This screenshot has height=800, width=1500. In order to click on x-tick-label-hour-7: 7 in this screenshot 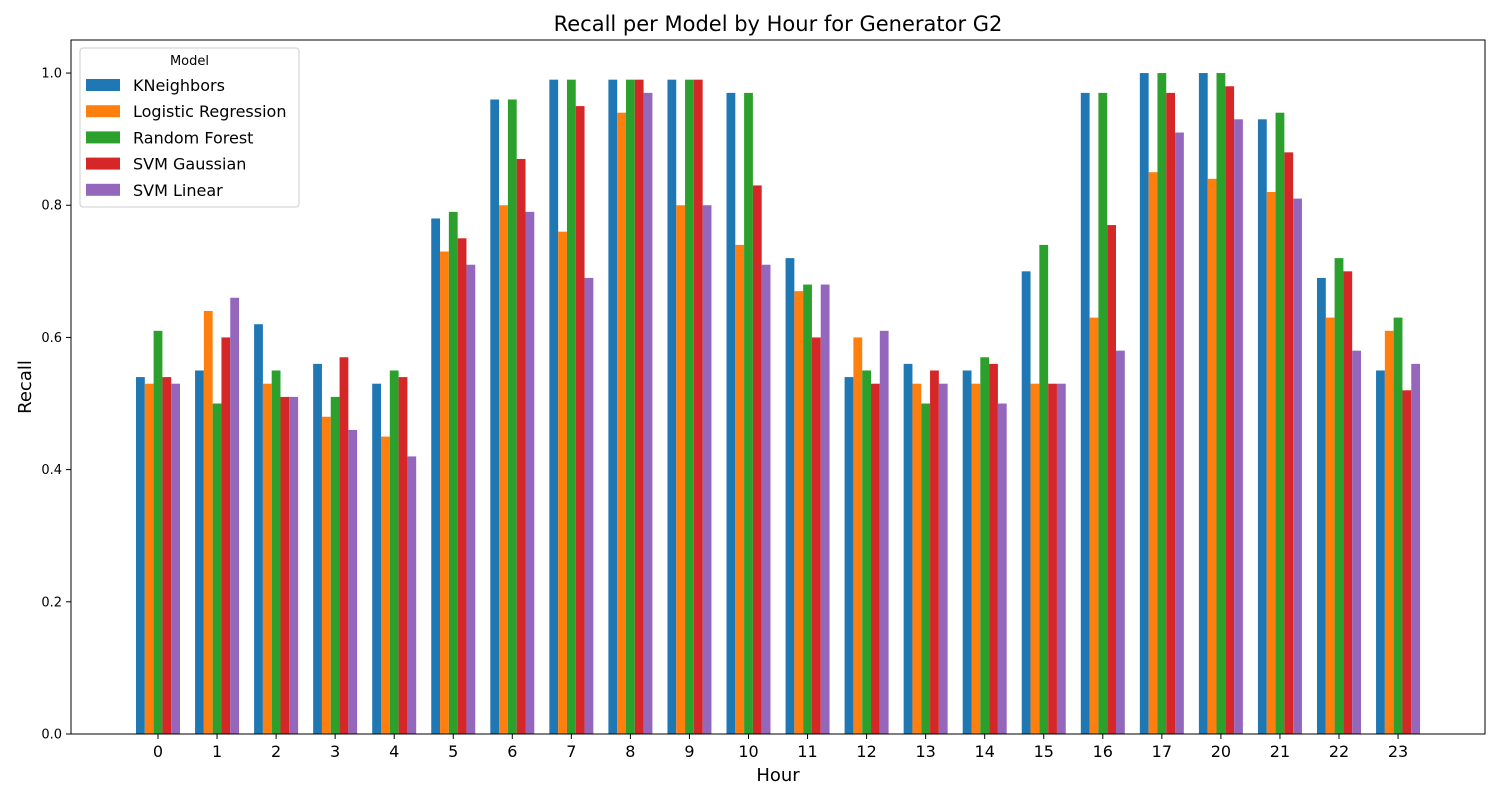, I will do `click(571, 751)`.